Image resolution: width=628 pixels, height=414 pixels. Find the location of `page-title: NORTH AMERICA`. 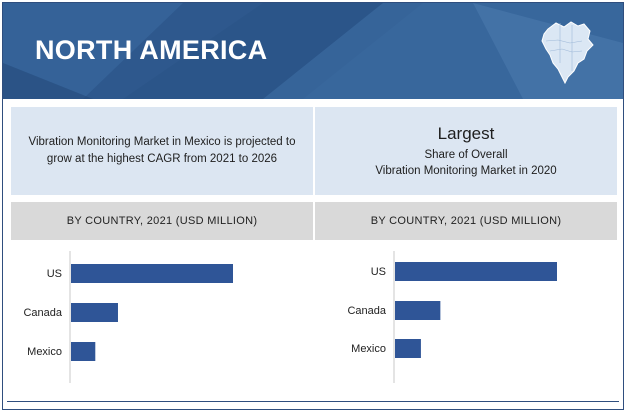

page-title: NORTH AMERICA is located at coordinates (151, 50).